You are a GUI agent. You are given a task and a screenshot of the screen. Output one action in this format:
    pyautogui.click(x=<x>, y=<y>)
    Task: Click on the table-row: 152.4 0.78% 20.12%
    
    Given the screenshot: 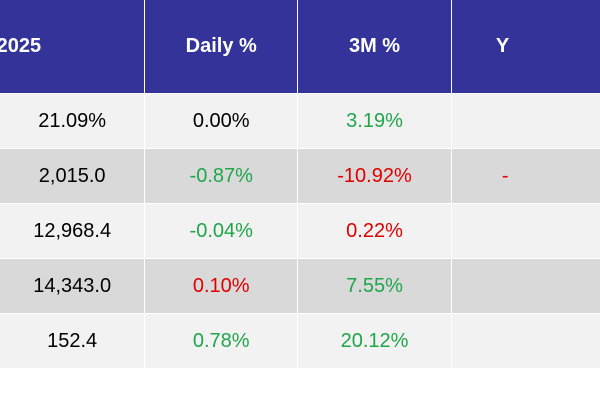 What is the action you would take?
    pyautogui.click(x=300, y=340)
    